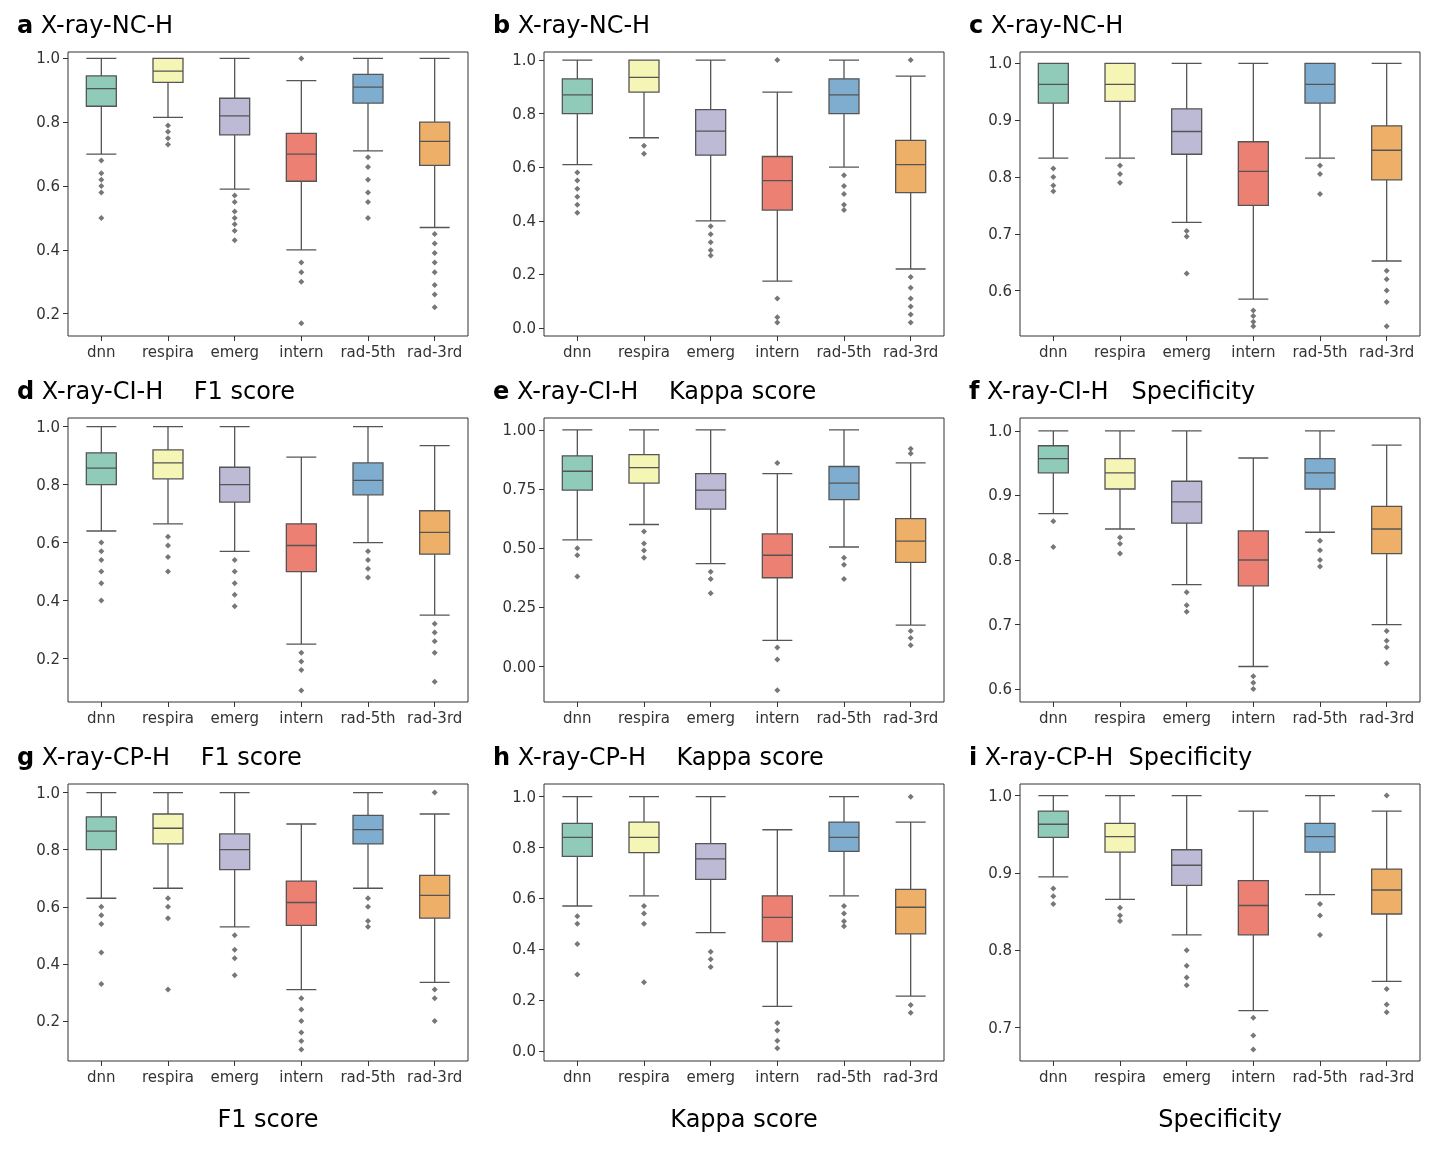 This screenshot has width=1430, height=1149. I want to click on chart-title: e X-ray-CI-H Kappa score, so click(655, 391).